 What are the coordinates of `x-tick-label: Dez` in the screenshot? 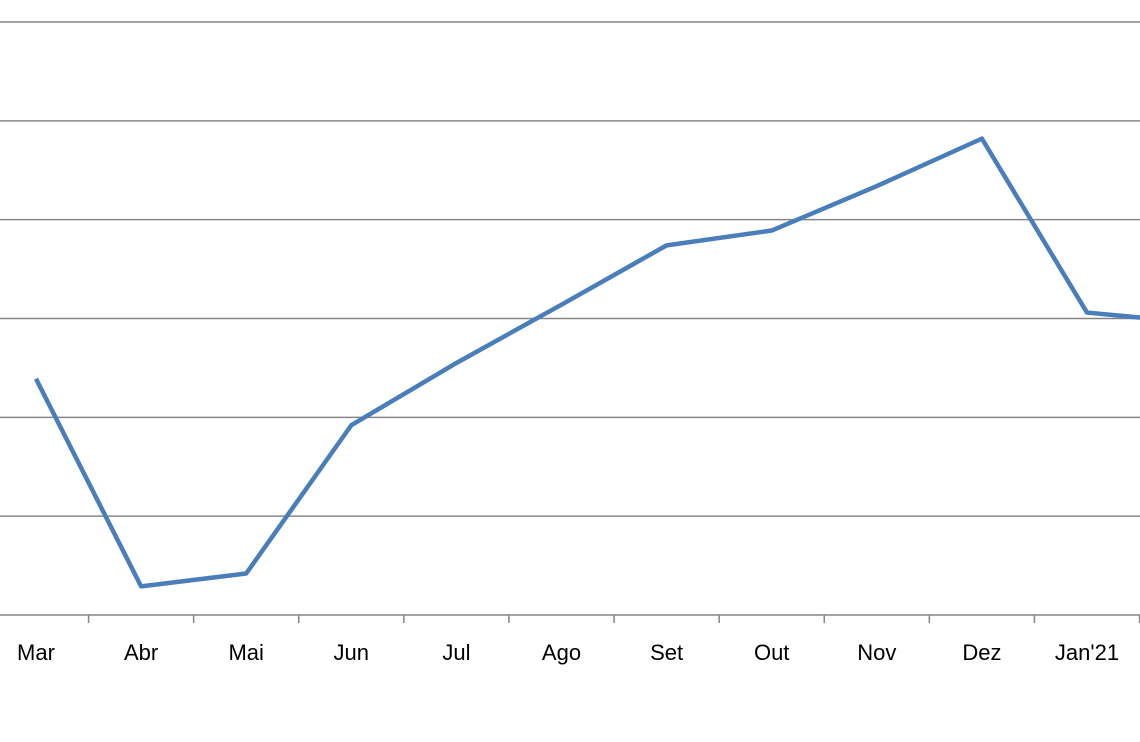 It's located at (981, 652).